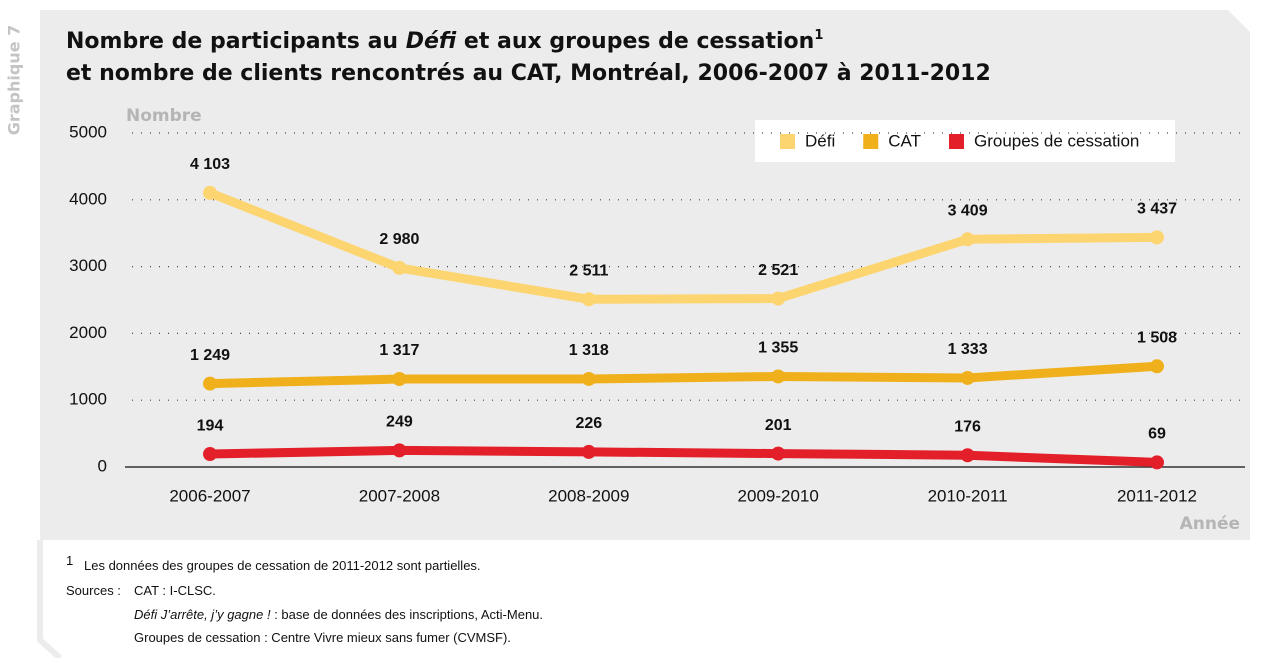 The image size is (1264, 658). Describe the element at coordinates (968, 495) in the screenshot. I see `x-tick-label: 2010-2011` at that location.